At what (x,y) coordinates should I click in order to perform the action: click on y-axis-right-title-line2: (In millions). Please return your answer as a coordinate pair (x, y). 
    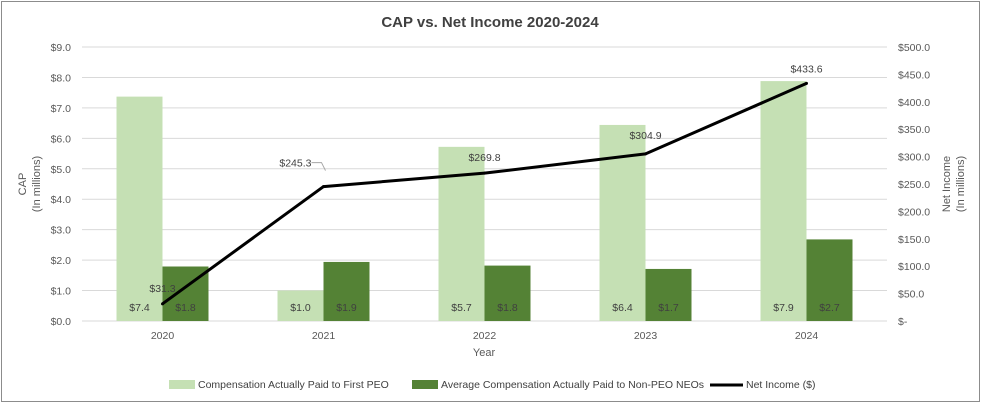
    Looking at the image, I should click on (961, 184).